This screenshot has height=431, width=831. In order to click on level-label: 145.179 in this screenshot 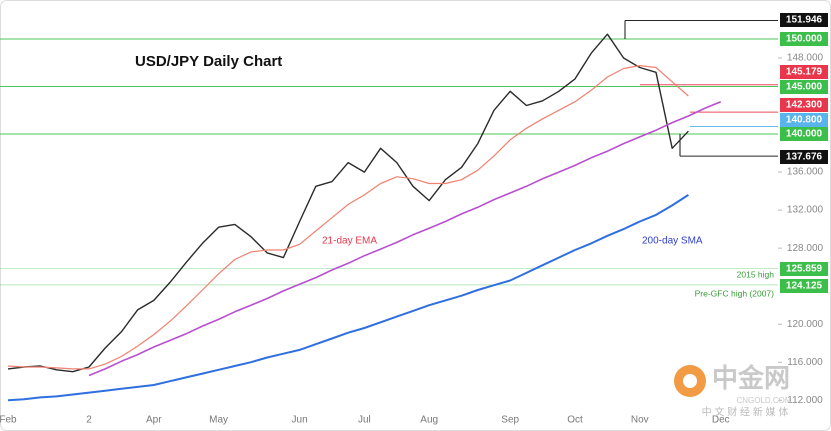, I will do `click(804, 72)`.